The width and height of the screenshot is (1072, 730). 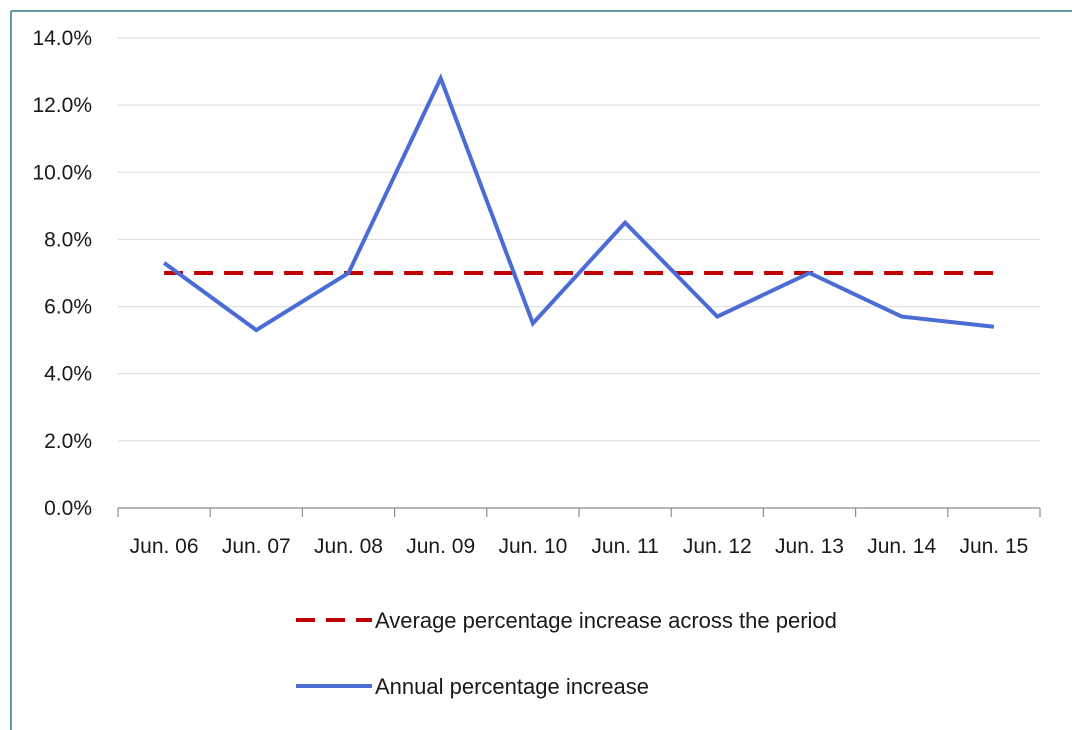 What do you see at coordinates (440, 546) in the screenshot?
I see `x-tick-label: Jun. 09` at bounding box center [440, 546].